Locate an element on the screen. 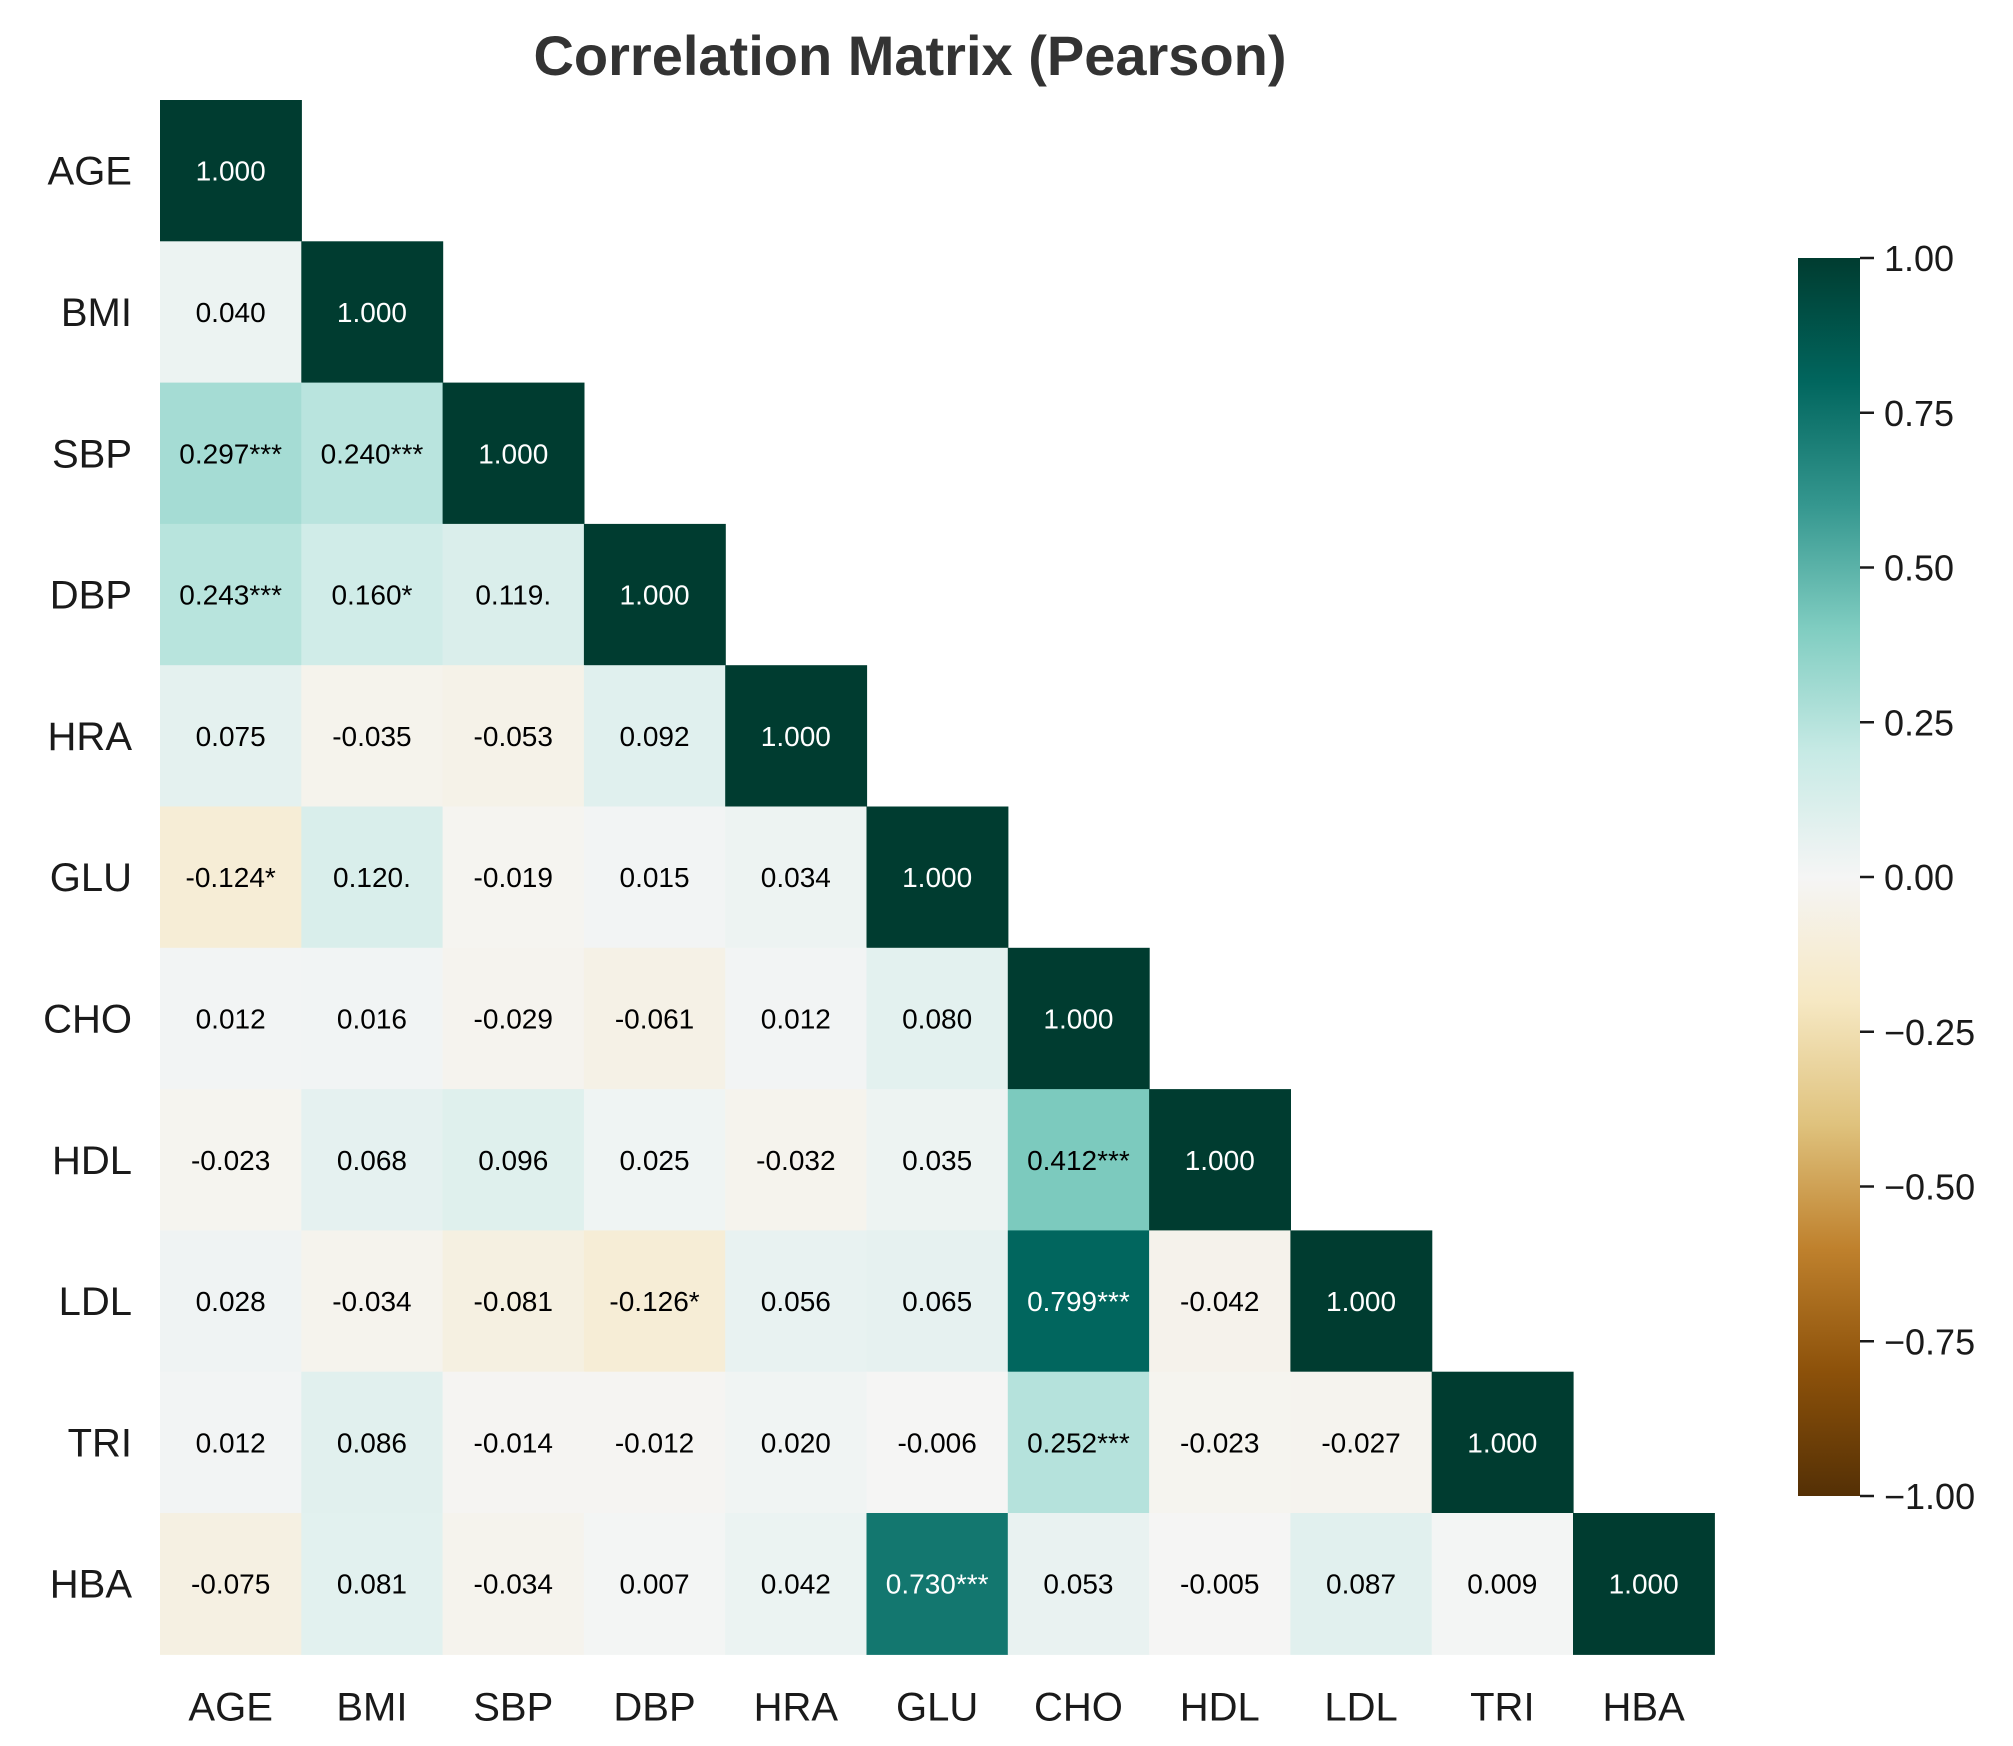 Image resolution: width=2013 pixels, height=1746 pixels. heatmap-cell-tri-ldl is located at coordinates (1361, 1442).